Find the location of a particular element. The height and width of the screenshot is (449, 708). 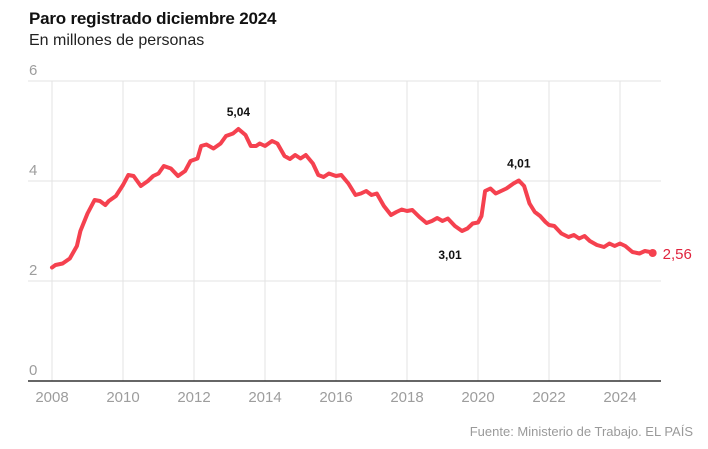

x-tick-label: 2008 is located at coordinates (51, 397).